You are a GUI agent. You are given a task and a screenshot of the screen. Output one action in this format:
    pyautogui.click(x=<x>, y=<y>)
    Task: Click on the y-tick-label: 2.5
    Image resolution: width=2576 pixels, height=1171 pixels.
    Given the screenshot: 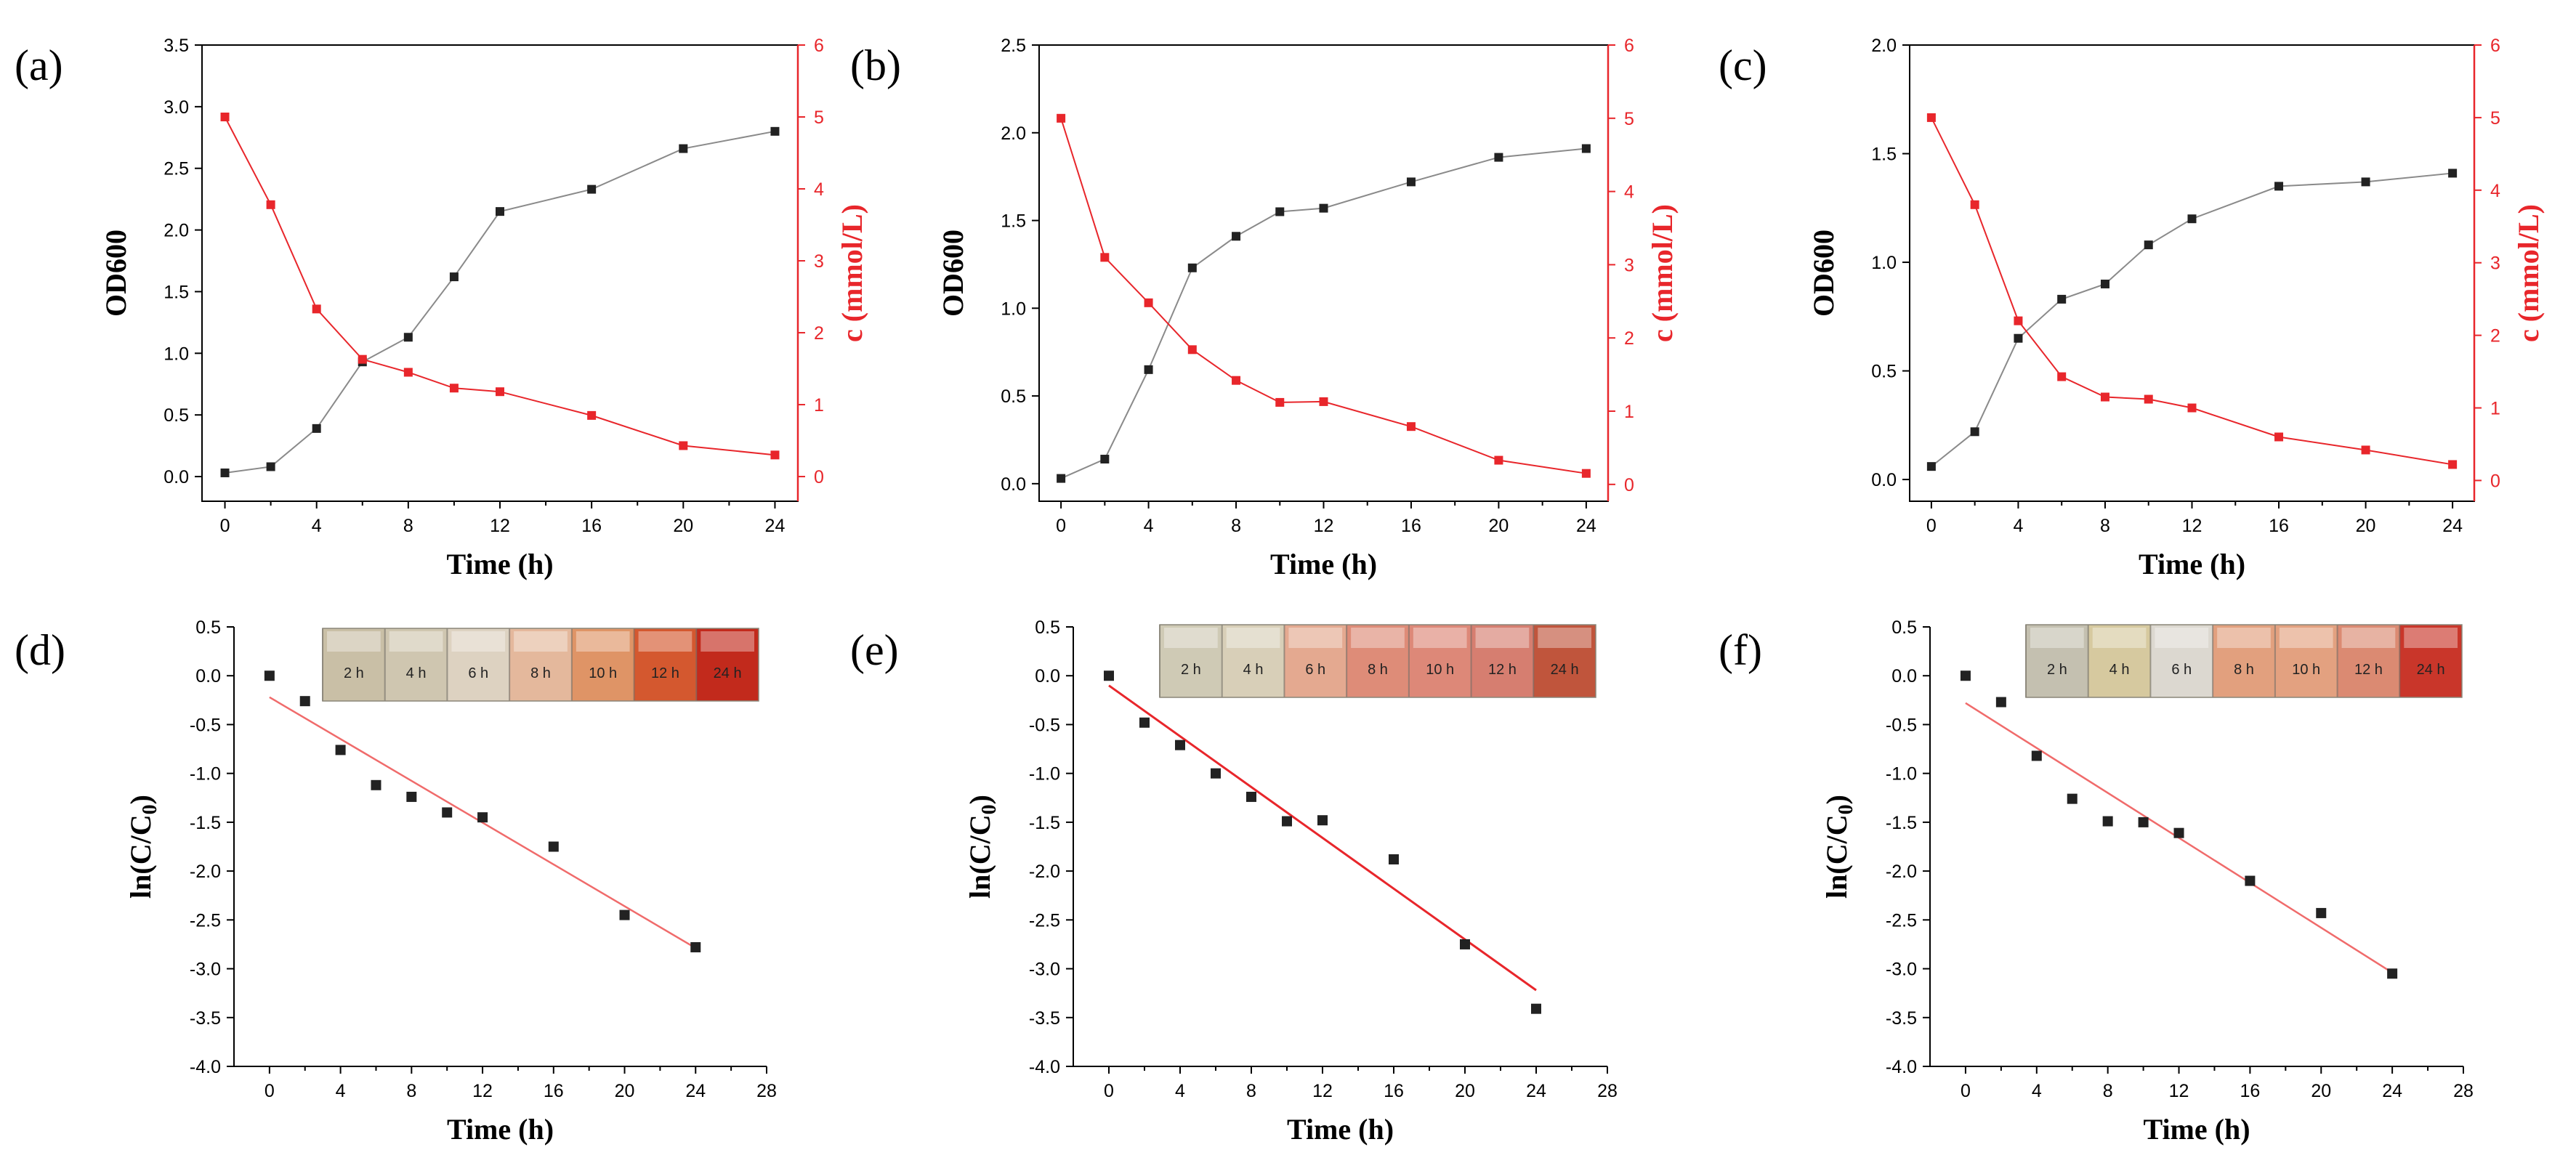 What is the action you would take?
    pyautogui.click(x=1014, y=46)
    